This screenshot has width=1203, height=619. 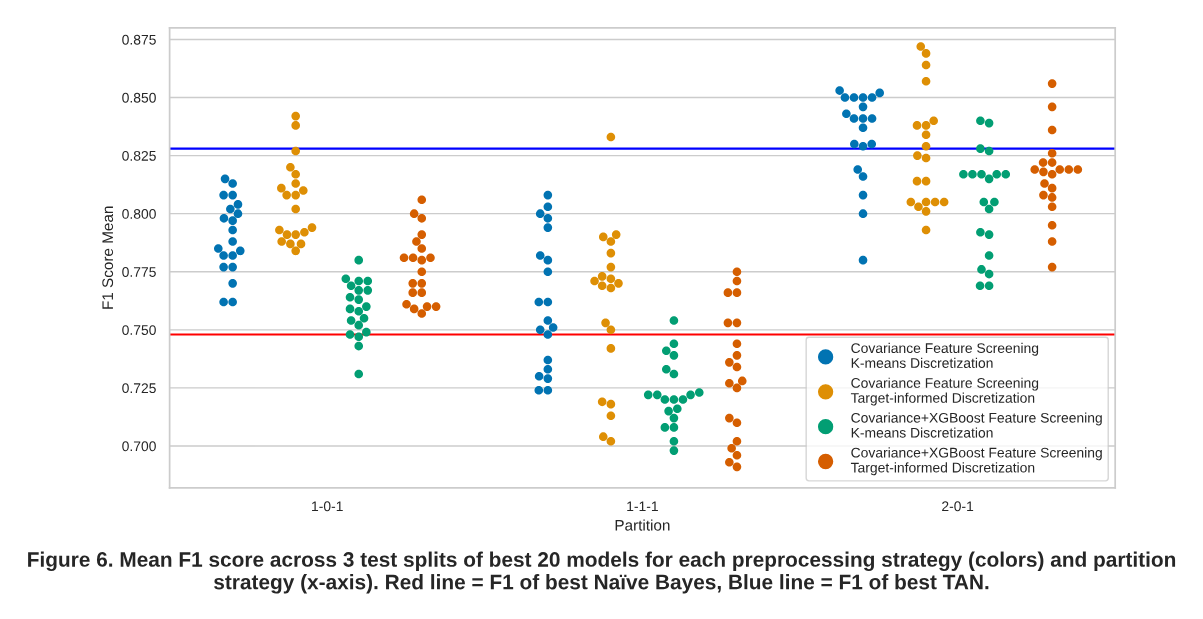 What do you see at coordinates (139, 446) in the screenshot?
I see `y-tick-label: 0.700` at bounding box center [139, 446].